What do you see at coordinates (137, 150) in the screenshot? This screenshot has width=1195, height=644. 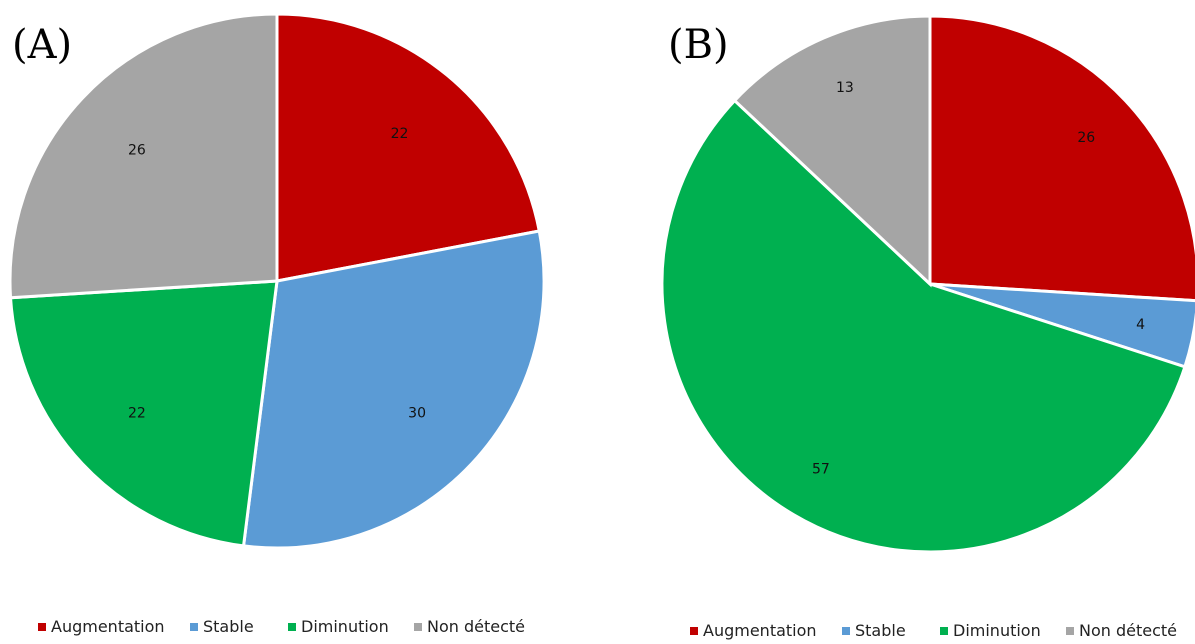 I see `data-label-non-detecte: 26` at bounding box center [137, 150].